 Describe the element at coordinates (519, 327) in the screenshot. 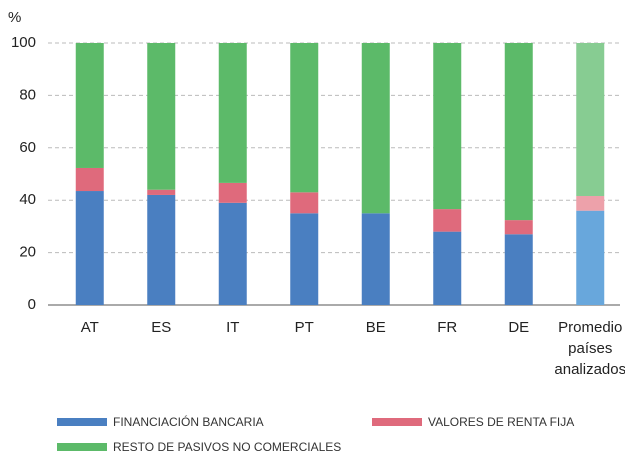

I see `x-tick-label: DE` at that location.